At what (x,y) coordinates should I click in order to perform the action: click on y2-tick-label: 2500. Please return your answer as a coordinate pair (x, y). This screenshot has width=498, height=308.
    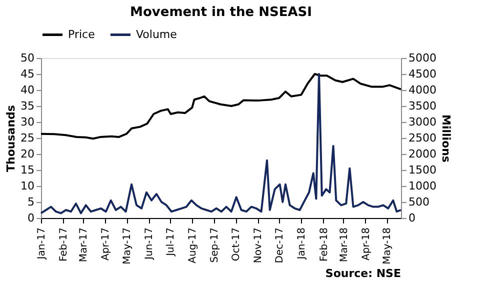
    Looking at the image, I should click on (422, 138).